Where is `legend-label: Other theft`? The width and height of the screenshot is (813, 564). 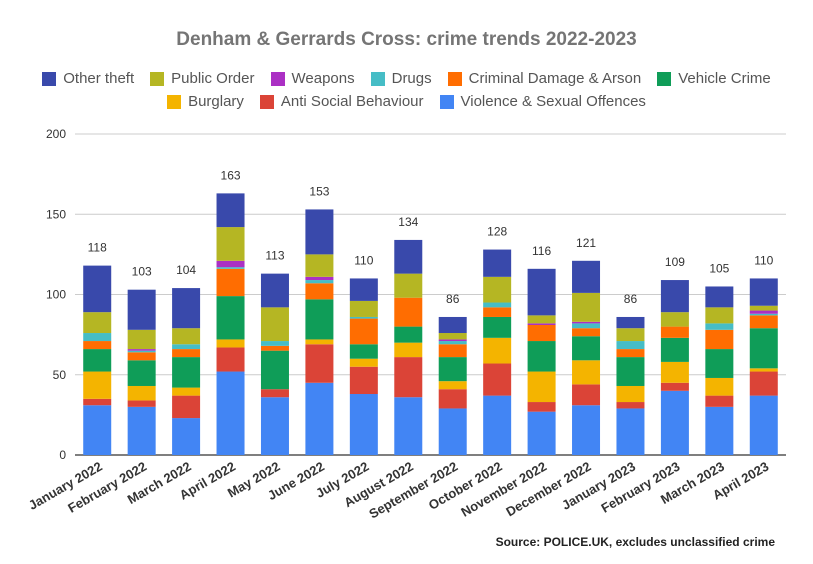 legend-label: Other theft is located at coordinates (99, 78).